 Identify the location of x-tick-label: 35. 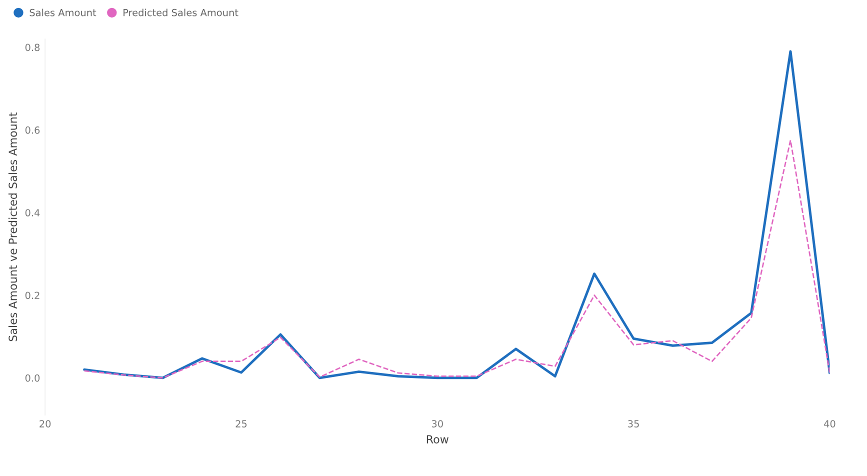
(633, 424).